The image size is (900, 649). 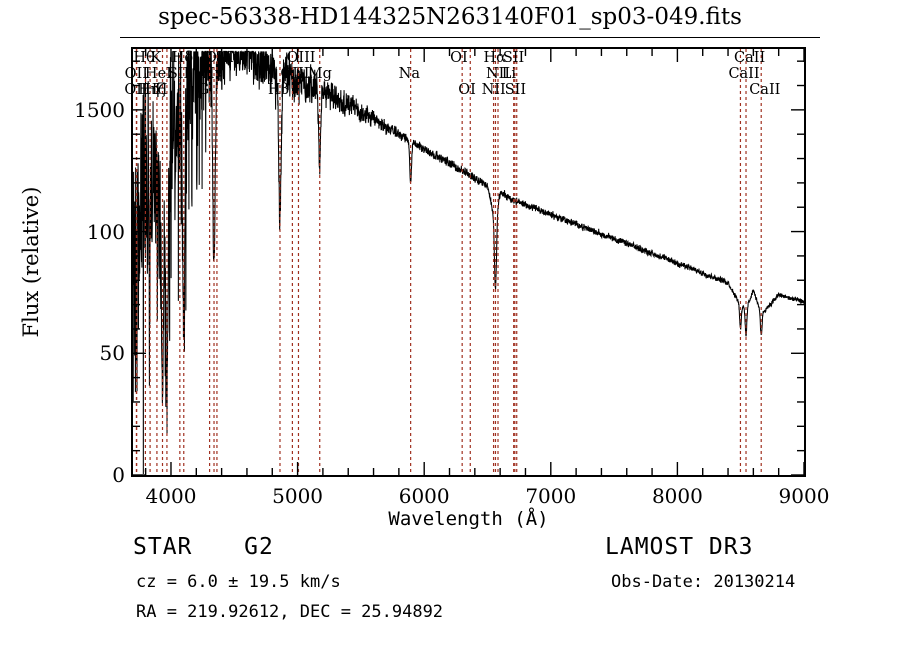 I want to click on x-tick-label: 8000, so click(x=677, y=496).